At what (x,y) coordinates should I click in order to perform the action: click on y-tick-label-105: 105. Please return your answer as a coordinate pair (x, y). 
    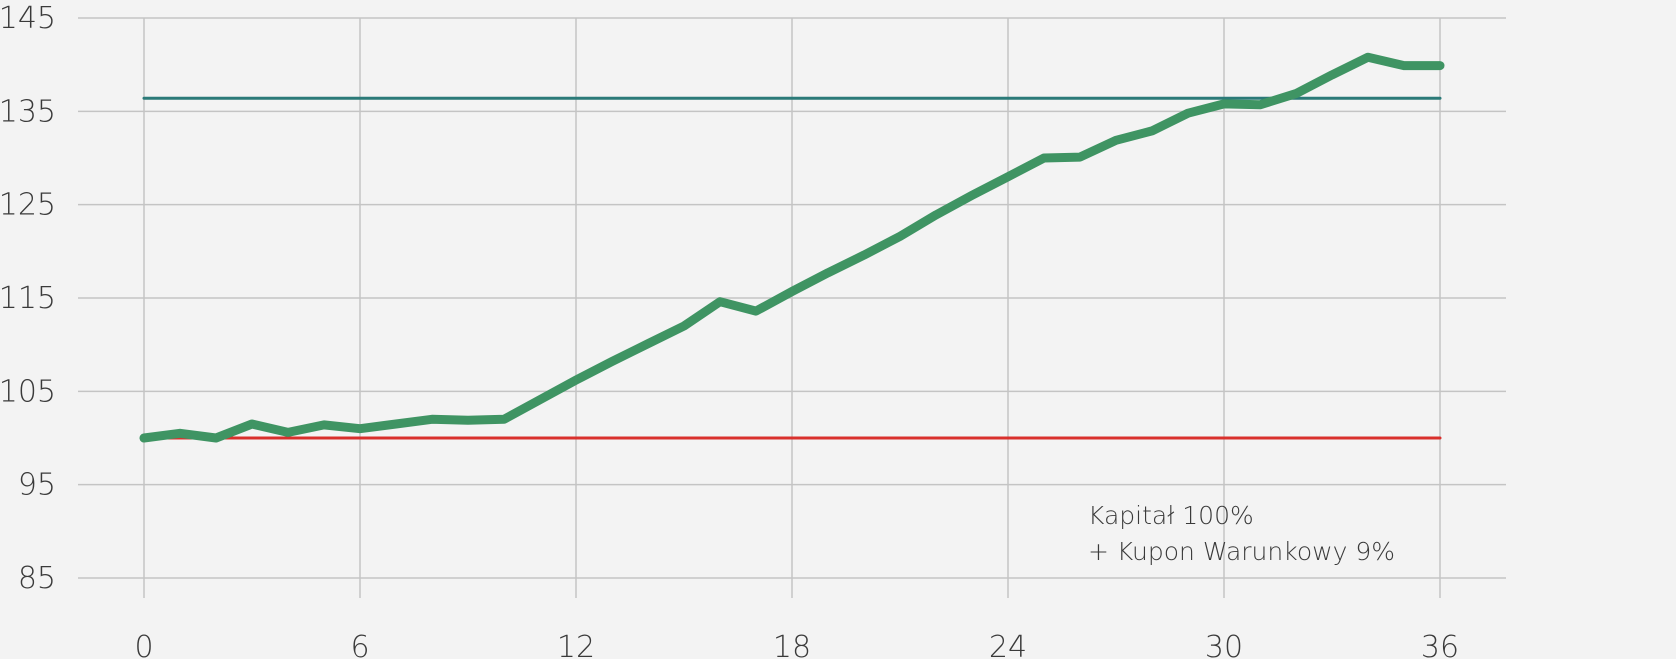
    Looking at the image, I should click on (28, 391).